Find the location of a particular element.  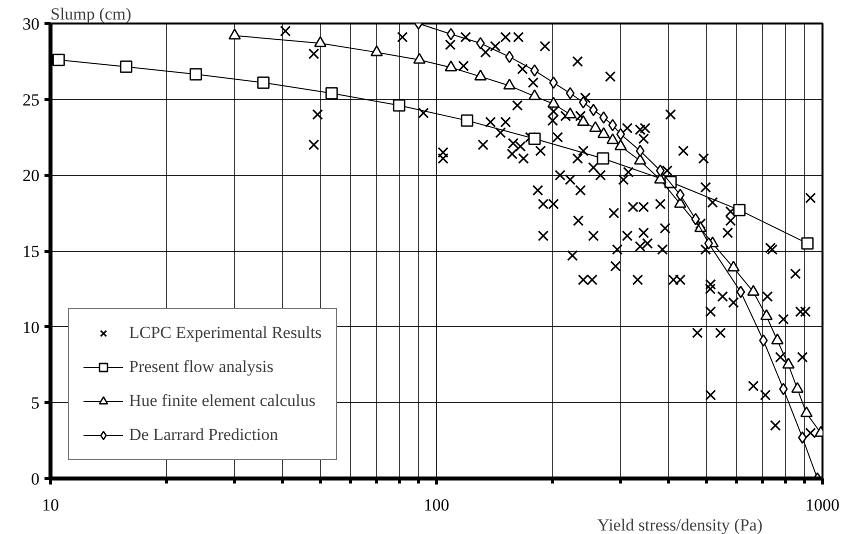

x-axis-title: Yield stress/density (Pa) is located at coordinates (680, 525).